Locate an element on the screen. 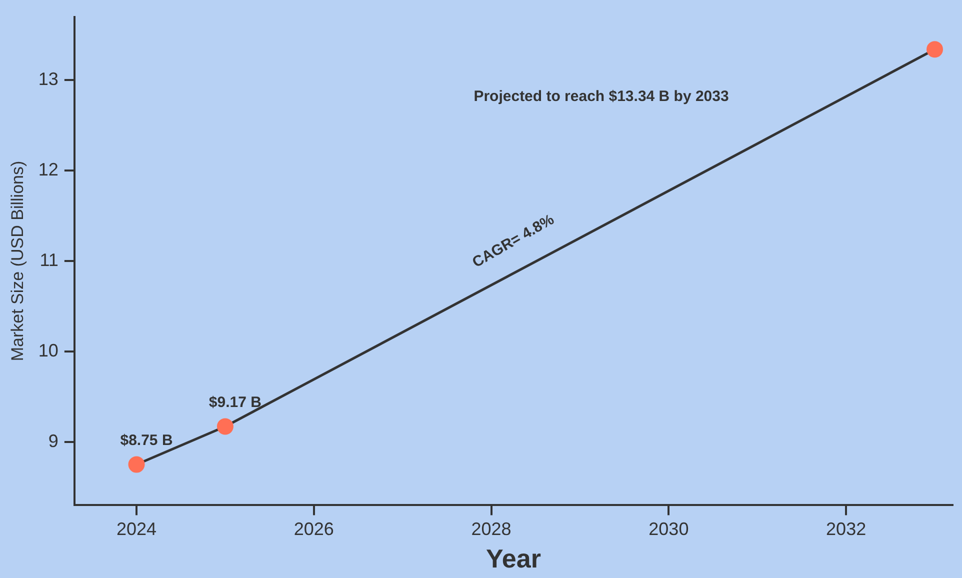  x-tick-label: 2024 is located at coordinates (136, 528).